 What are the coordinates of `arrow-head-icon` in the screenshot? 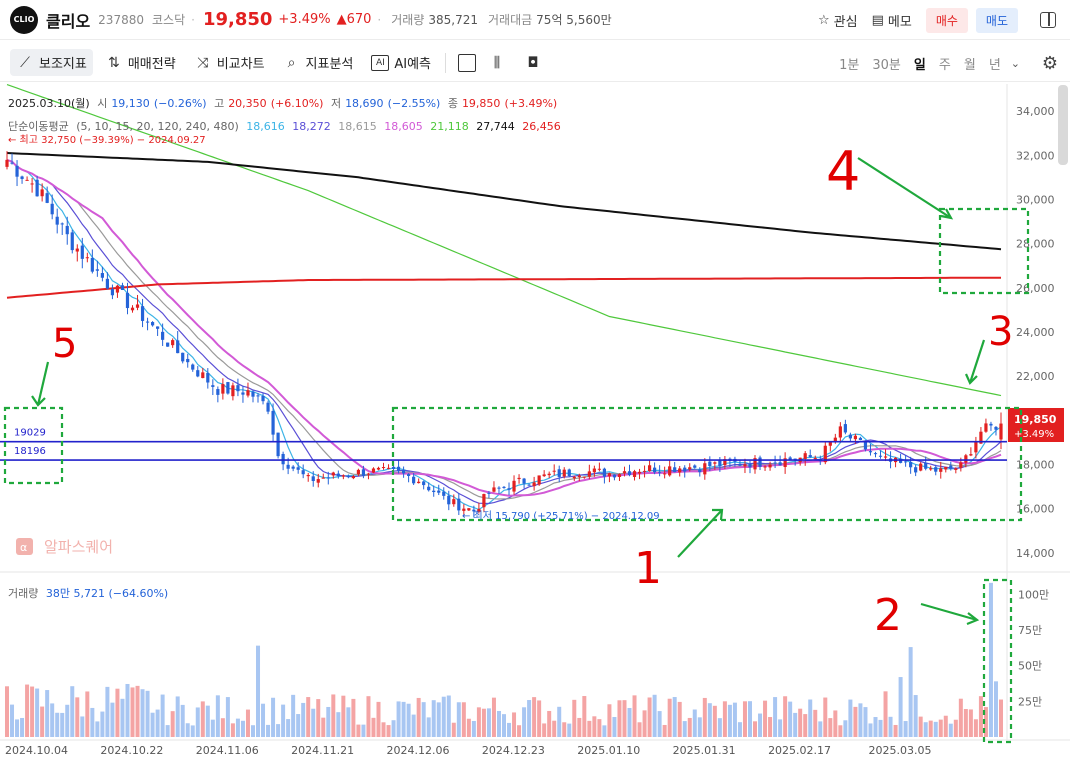 It's located at (947, 214).